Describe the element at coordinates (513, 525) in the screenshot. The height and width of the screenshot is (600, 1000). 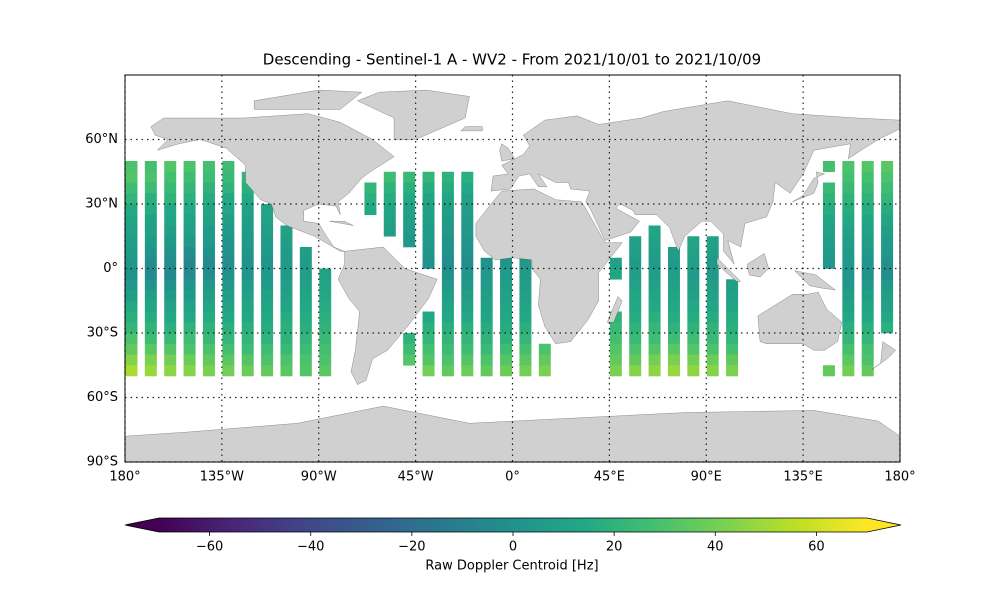
I see `colorbar-outline` at that location.